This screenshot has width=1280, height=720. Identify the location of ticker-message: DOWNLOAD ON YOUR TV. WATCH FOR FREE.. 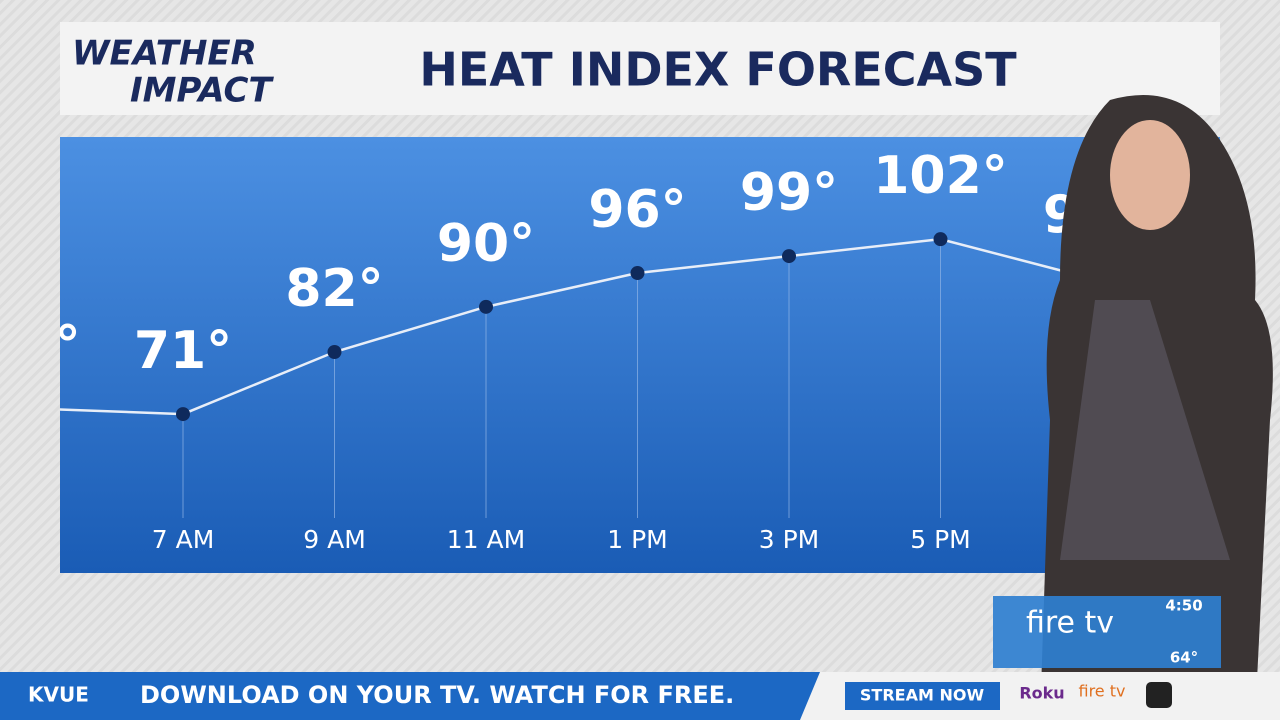
(437, 695).